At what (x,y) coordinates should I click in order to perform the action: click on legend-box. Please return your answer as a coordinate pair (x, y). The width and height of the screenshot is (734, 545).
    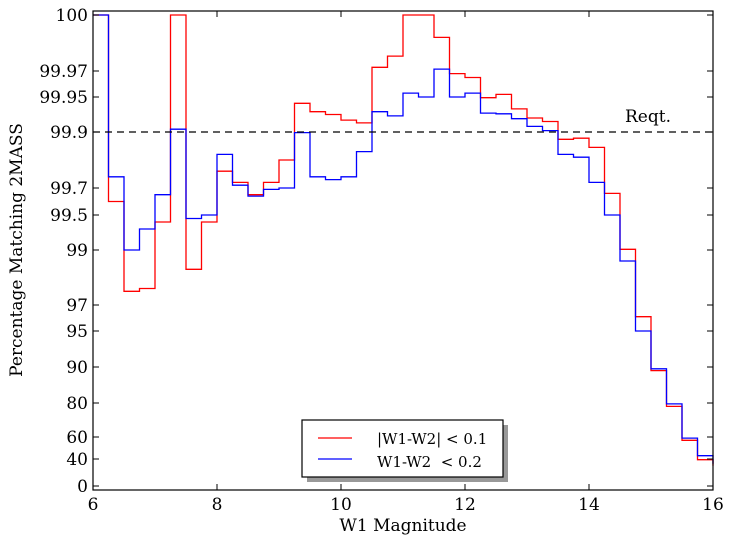
    Looking at the image, I should click on (402, 448).